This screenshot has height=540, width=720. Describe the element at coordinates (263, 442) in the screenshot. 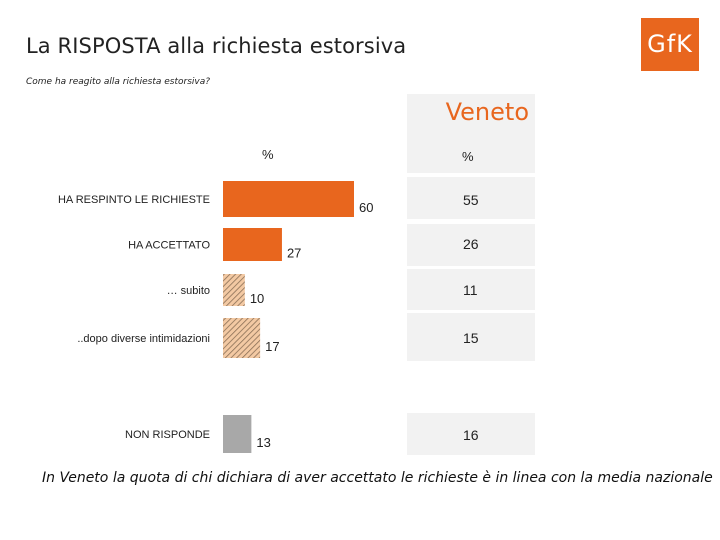

I see `bar-value-label-4: 13` at that location.